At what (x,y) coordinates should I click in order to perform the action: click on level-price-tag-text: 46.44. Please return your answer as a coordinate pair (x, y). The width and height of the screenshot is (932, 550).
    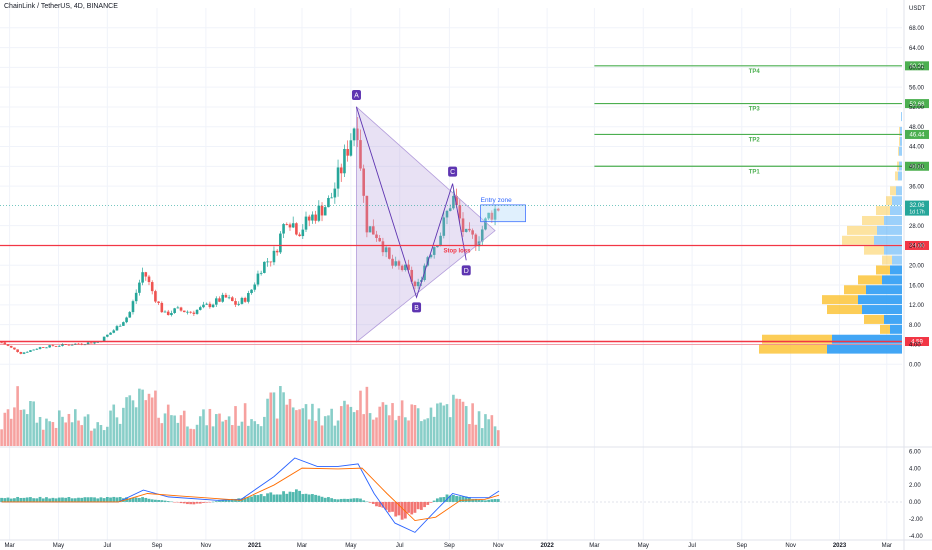
    Looking at the image, I should click on (917, 136).